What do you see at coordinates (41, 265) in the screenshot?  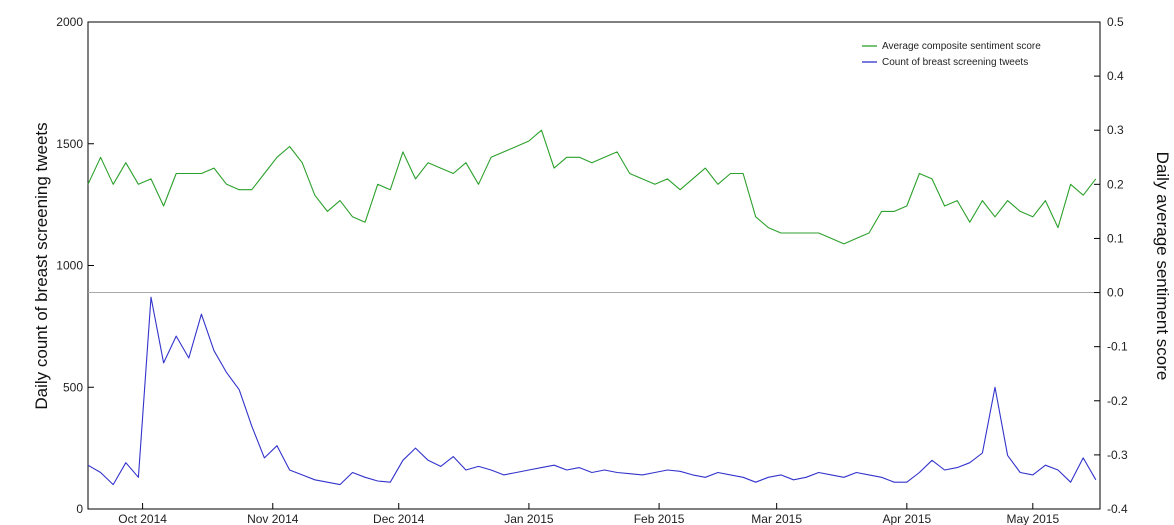 I see `left-axis-title: Daily count of breast screening tweets` at bounding box center [41, 265].